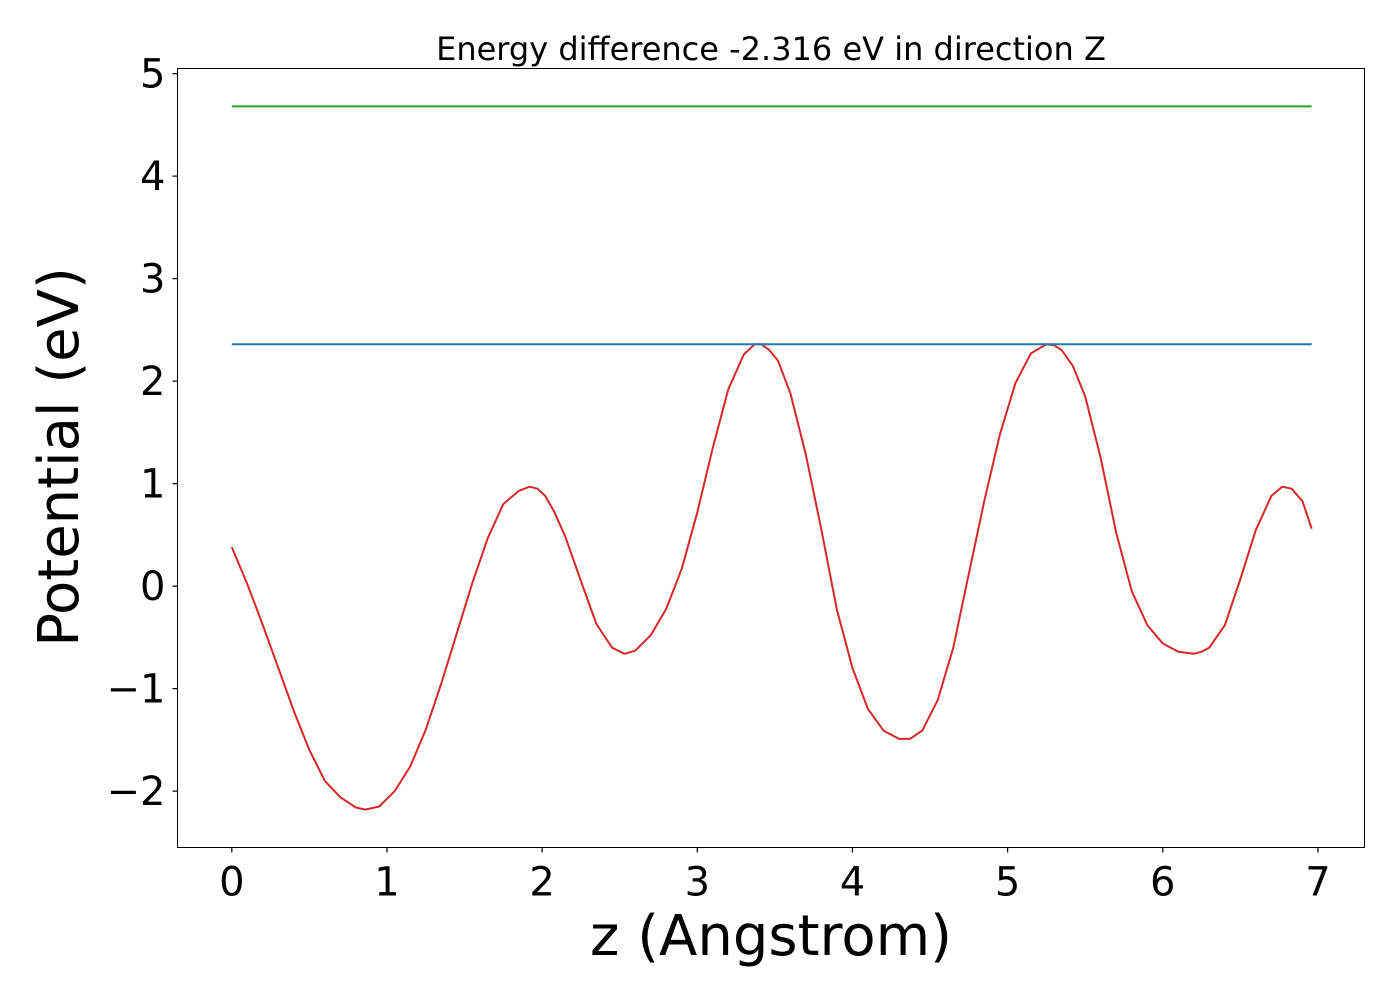 This screenshot has height=1004, width=1400. I want to click on y-tick-label: −1, so click(136, 690).